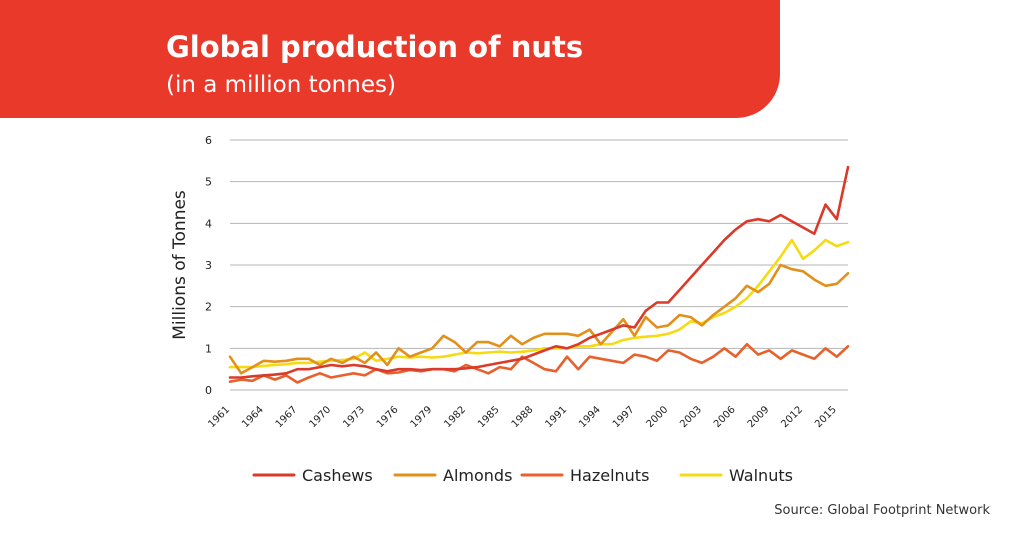  Describe the element at coordinates (522, 475) in the screenshot. I see `legend: Cashews Almonds Hazelnuts Walnuts` at that location.